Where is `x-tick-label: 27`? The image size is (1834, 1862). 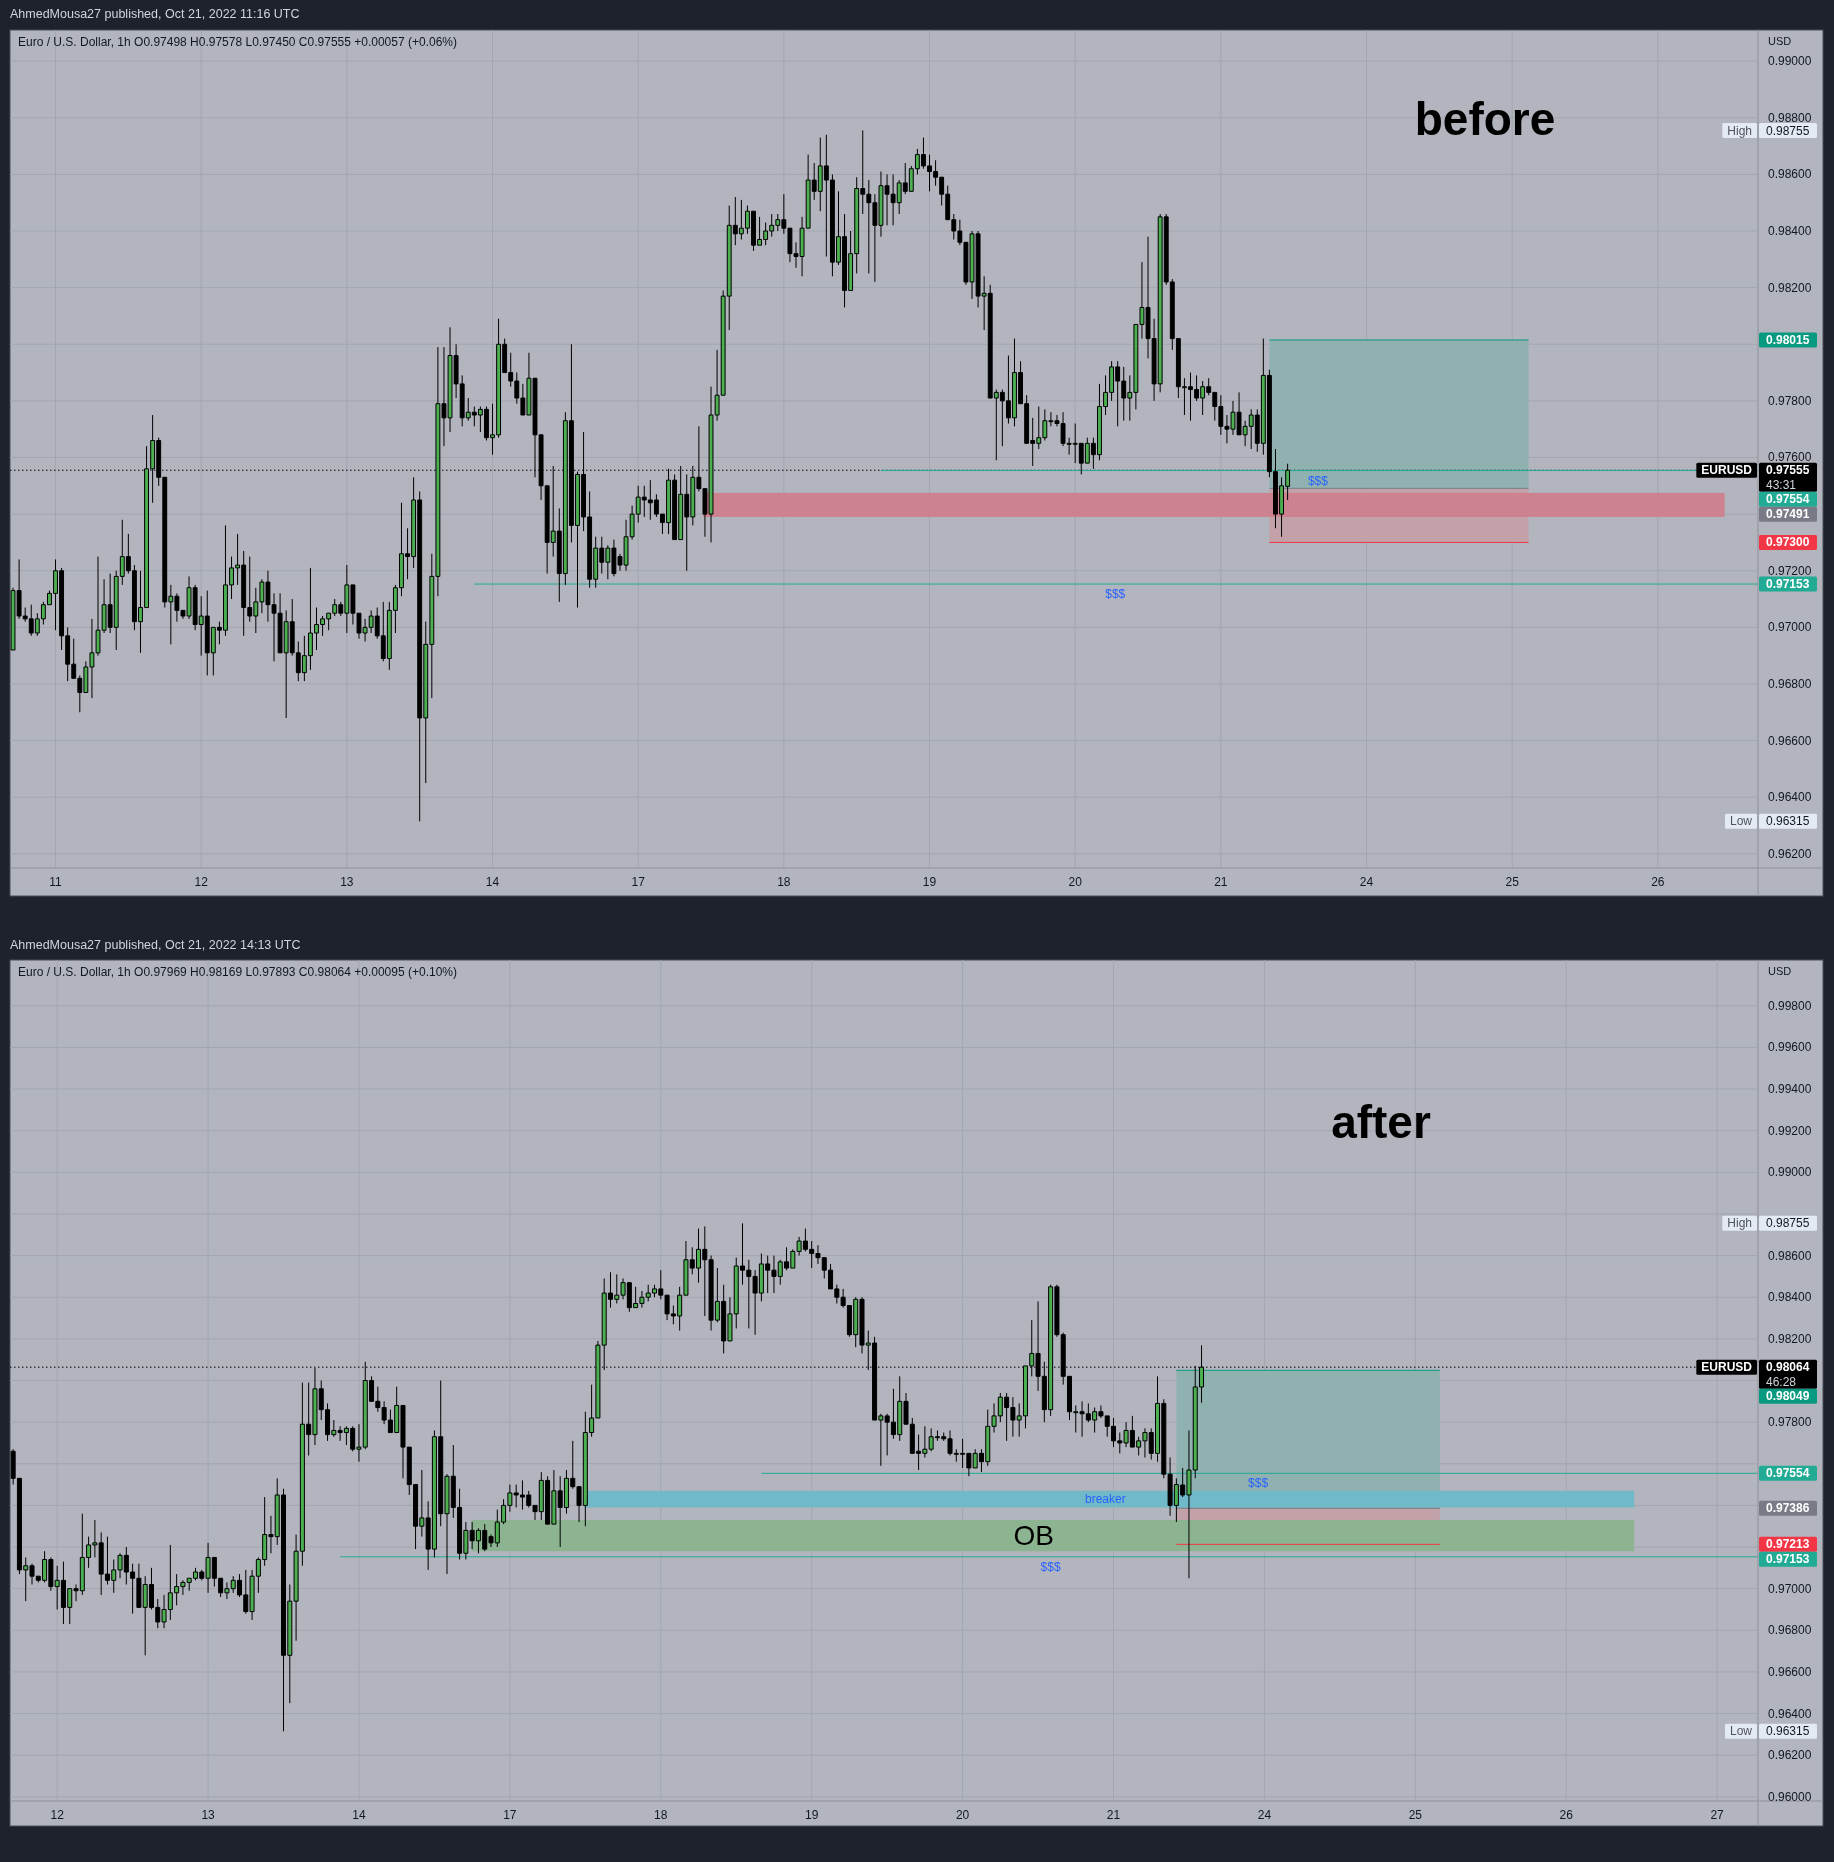 x-tick-label: 27 is located at coordinates (1717, 1815).